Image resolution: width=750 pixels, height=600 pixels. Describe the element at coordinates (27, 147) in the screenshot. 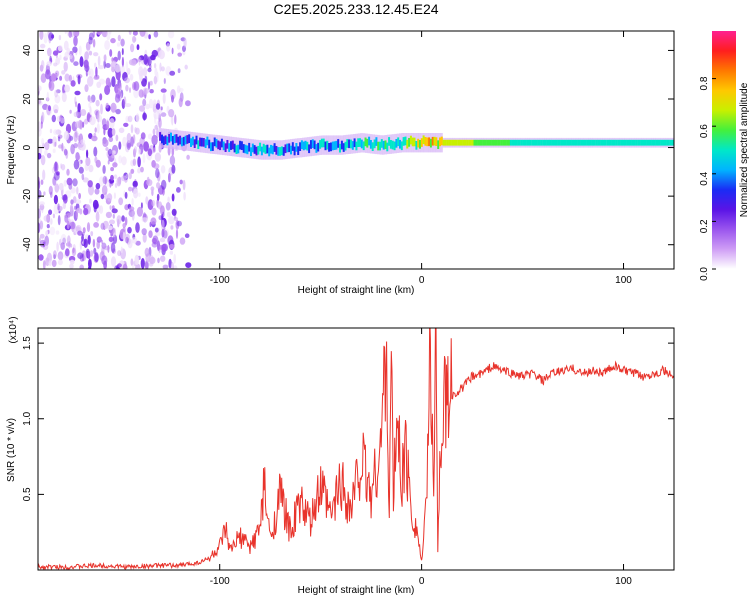

I see `y-tick-label: 0` at that location.